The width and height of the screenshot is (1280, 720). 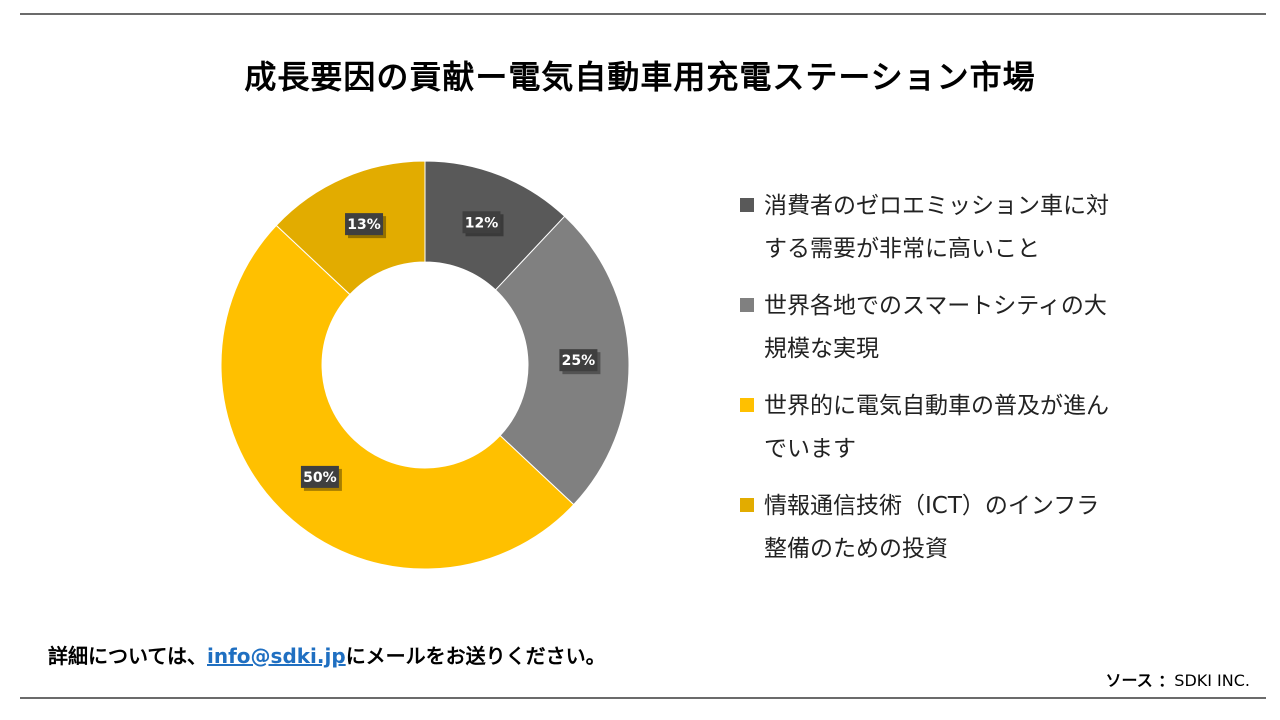 I want to click on legend-label-line2: 整備のための投資, so click(x=856, y=549).